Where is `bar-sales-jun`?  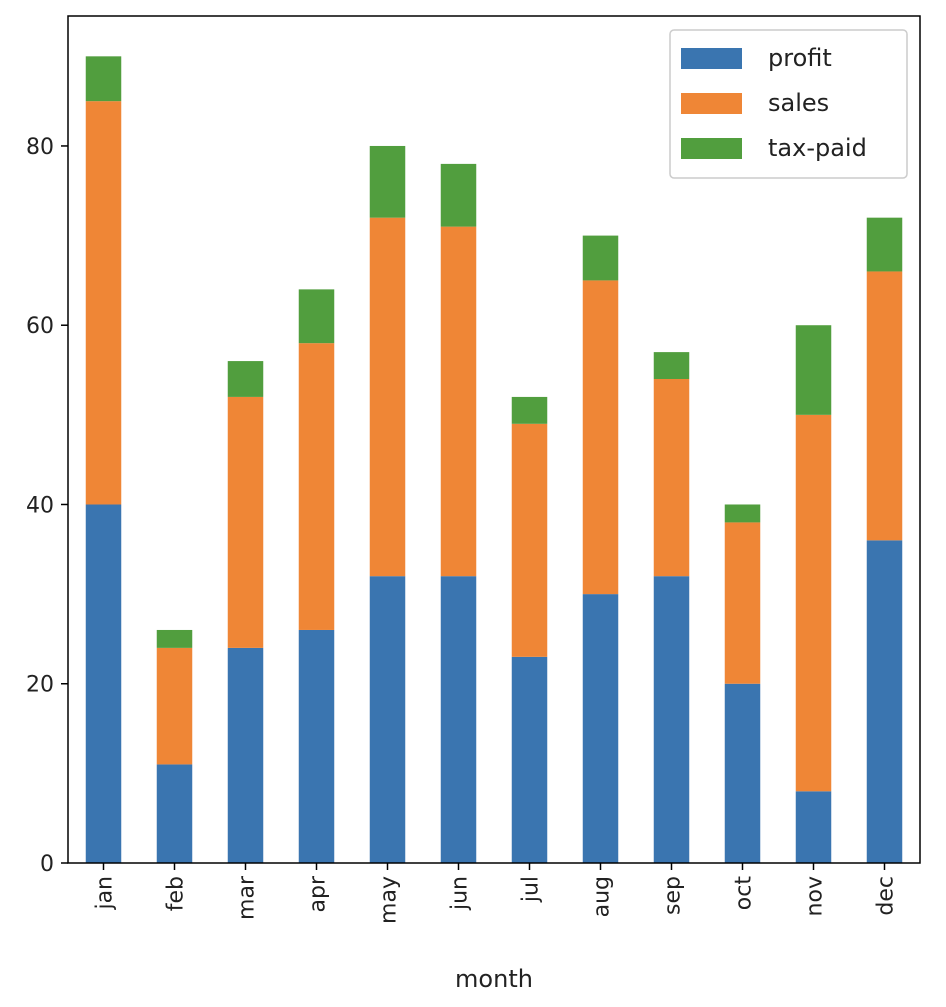 bar-sales-jun is located at coordinates (458, 401).